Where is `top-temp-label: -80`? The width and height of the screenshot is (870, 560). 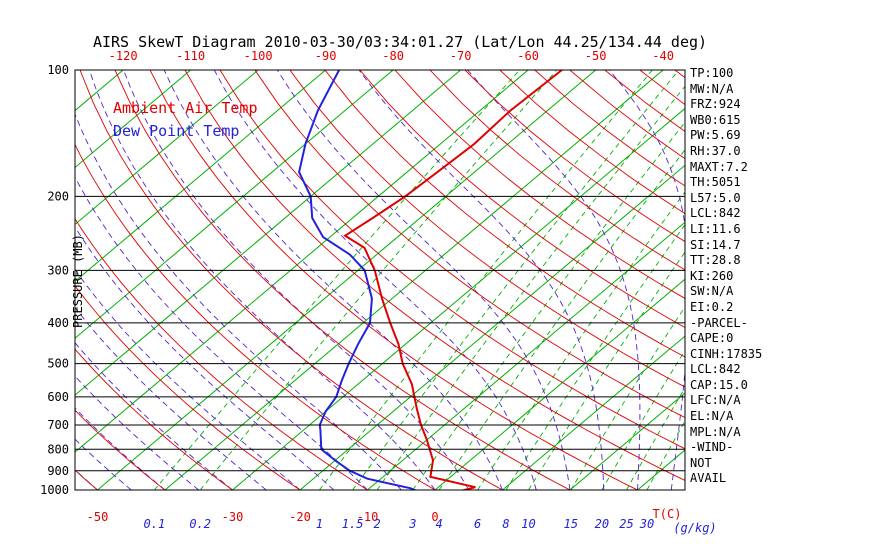
top-temp-label: -80 is located at coordinates (393, 56).